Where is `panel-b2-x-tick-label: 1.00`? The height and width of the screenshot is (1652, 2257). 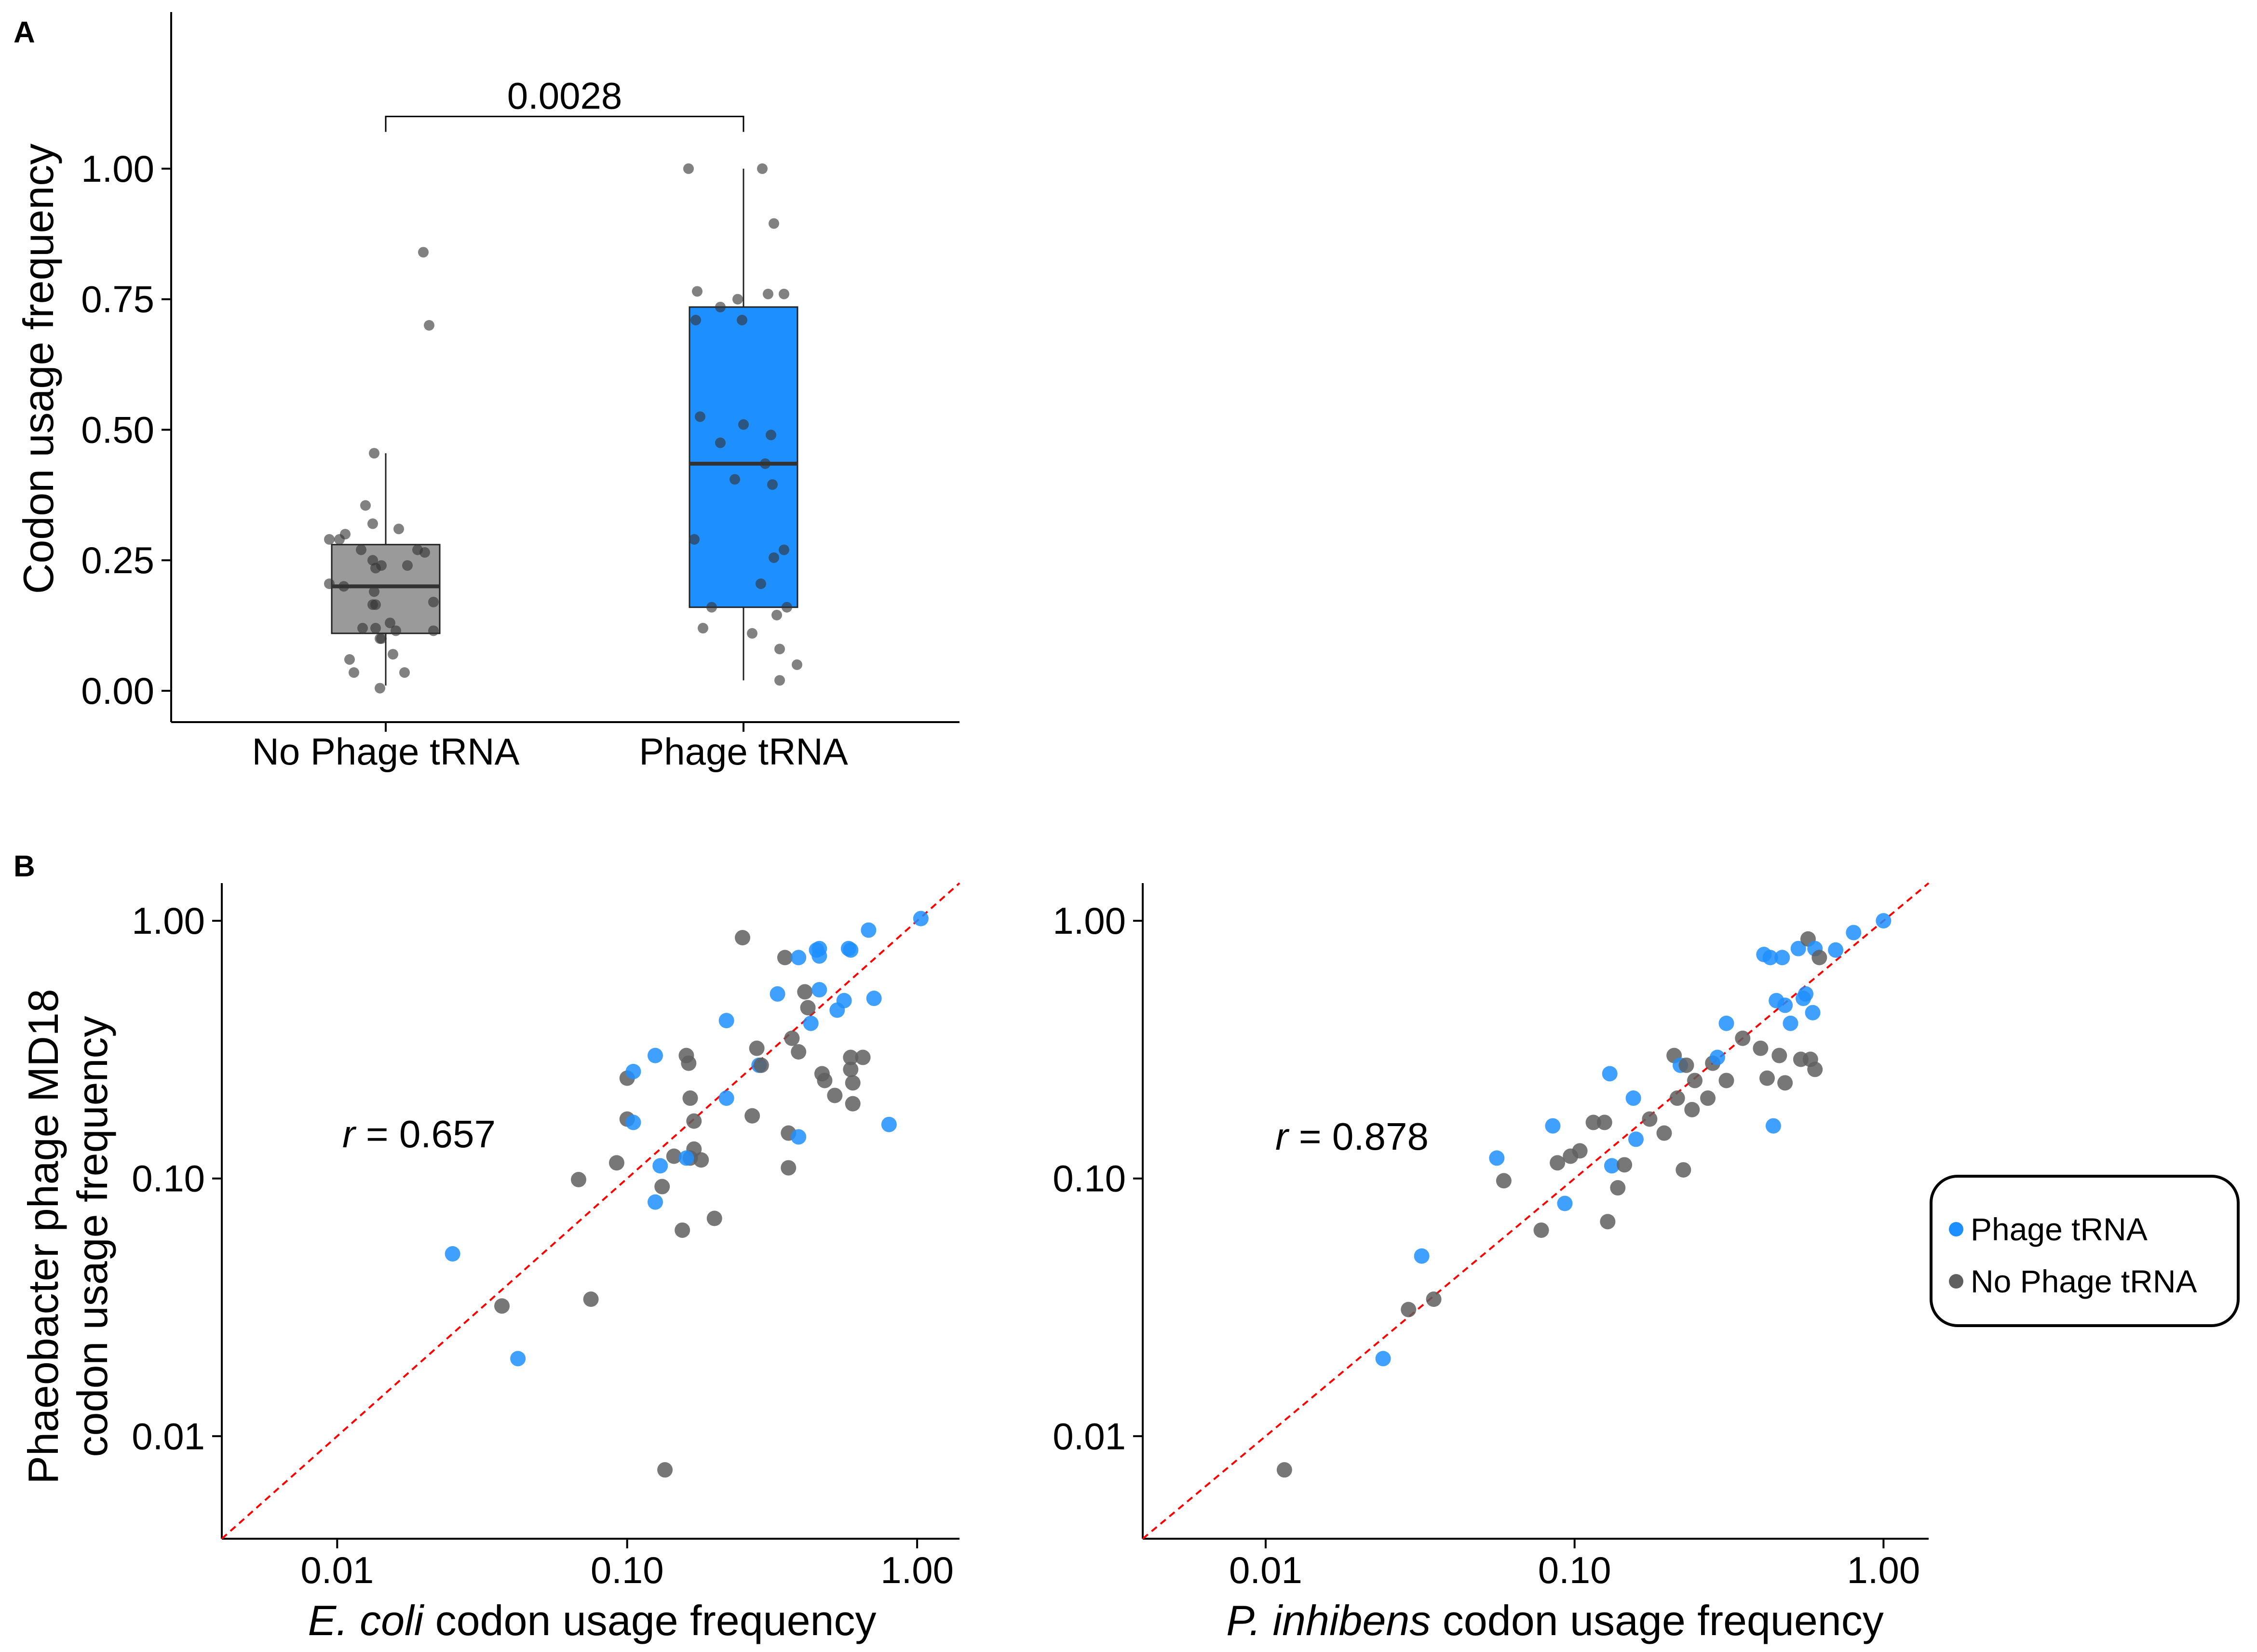 panel-b2-x-tick-label: 1.00 is located at coordinates (1883, 1570).